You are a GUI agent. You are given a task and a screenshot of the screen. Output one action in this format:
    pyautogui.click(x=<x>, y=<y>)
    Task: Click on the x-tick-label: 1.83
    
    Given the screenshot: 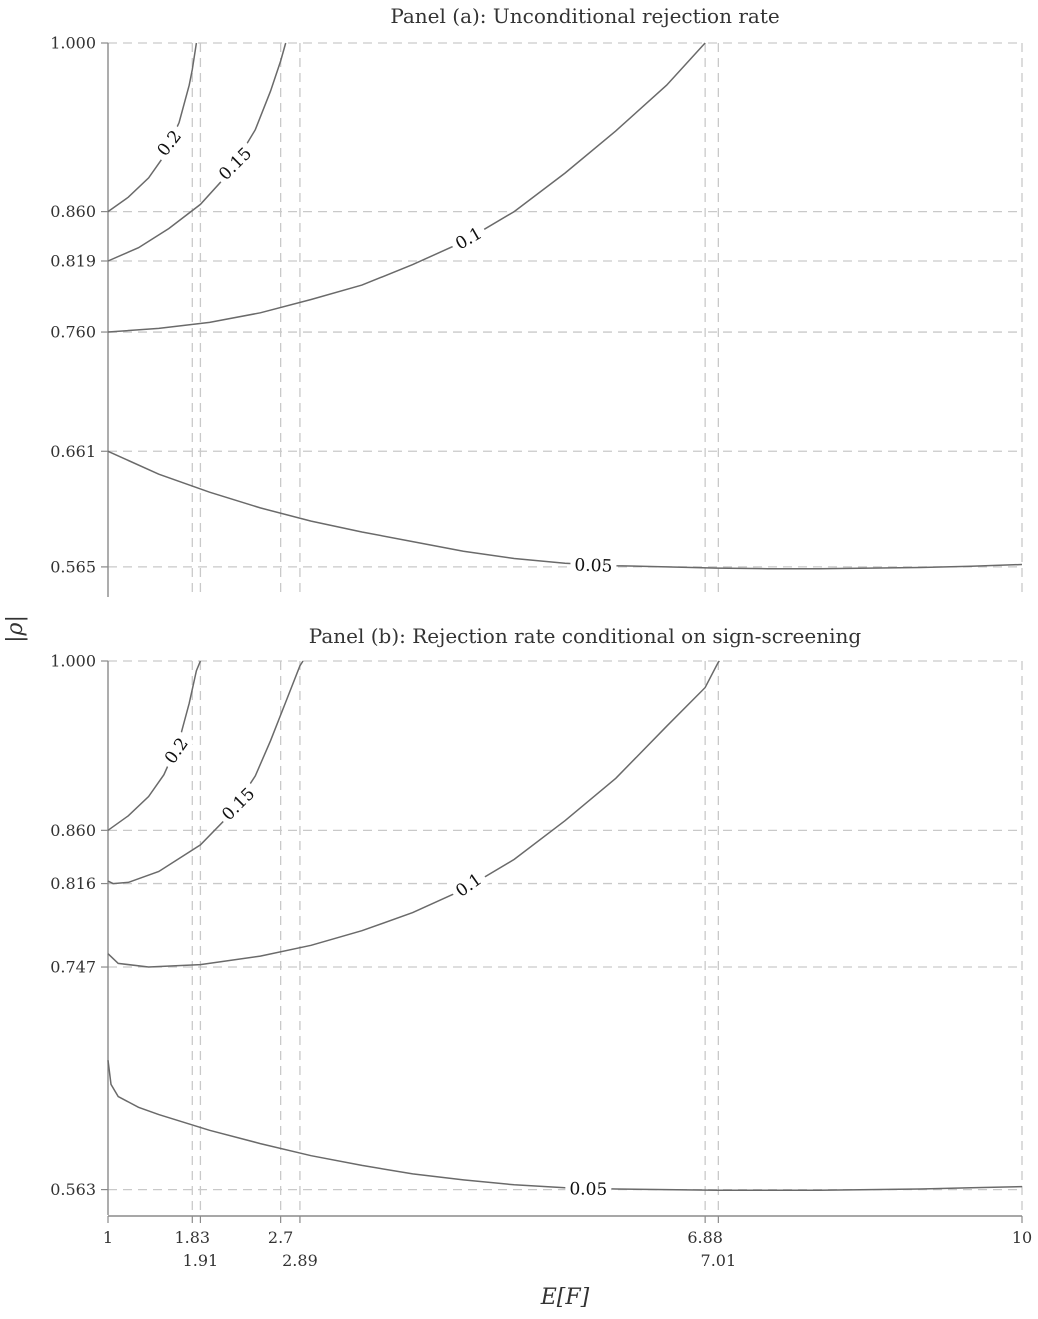 What is the action you would take?
    pyautogui.click(x=192, y=1237)
    